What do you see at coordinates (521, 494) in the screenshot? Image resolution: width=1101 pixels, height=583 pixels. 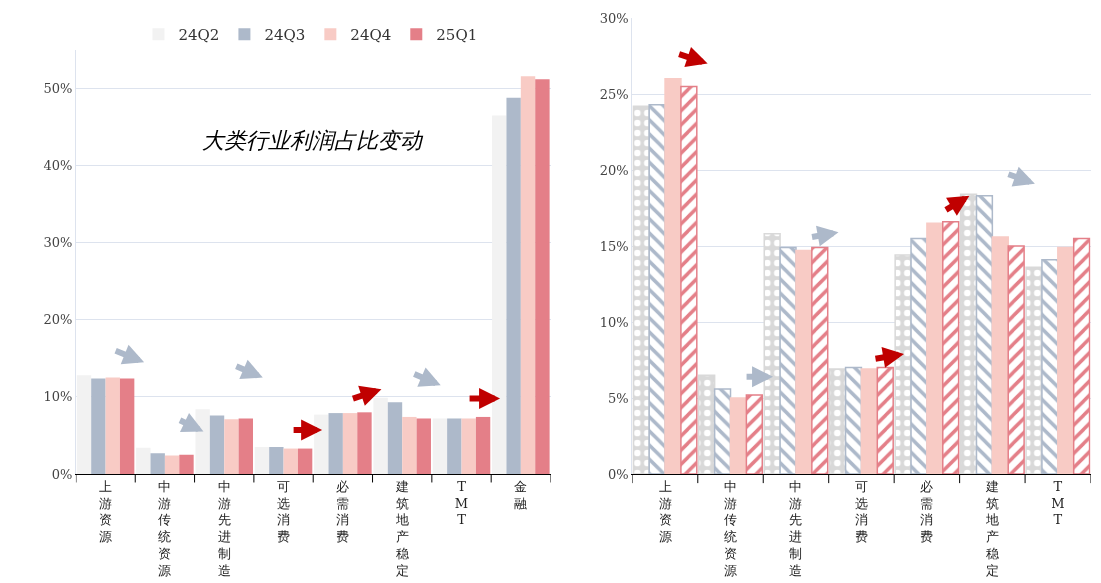 I see `x-tick-label: 金融` at bounding box center [521, 494].